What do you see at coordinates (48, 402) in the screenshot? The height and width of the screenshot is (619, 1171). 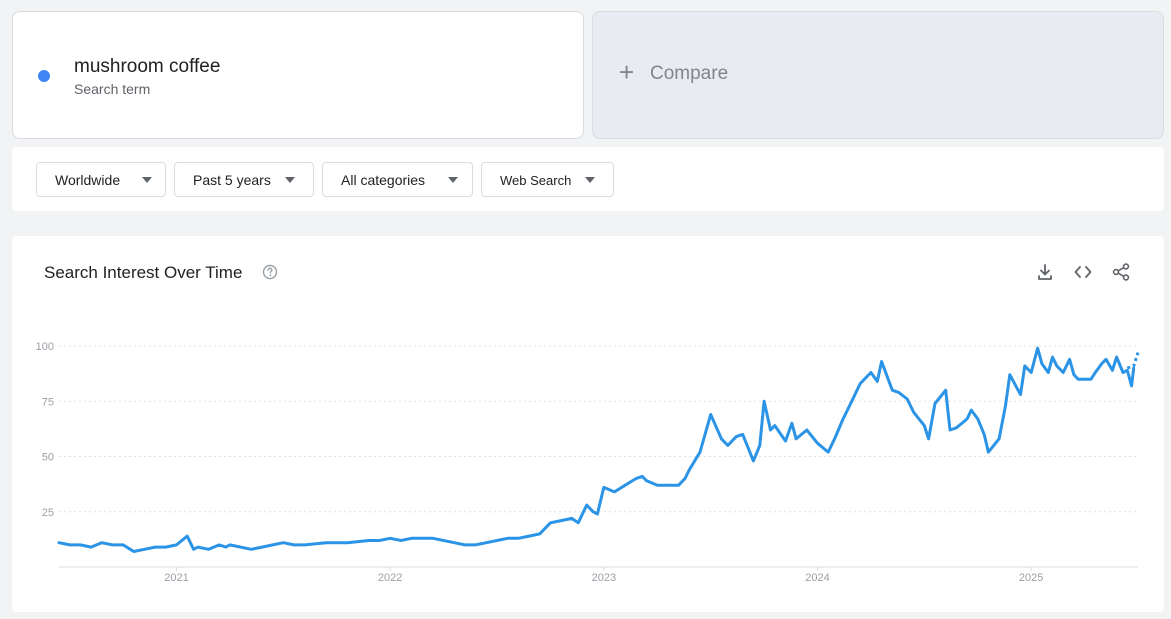 I see `y-tick-label: 75` at bounding box center [48, 402].